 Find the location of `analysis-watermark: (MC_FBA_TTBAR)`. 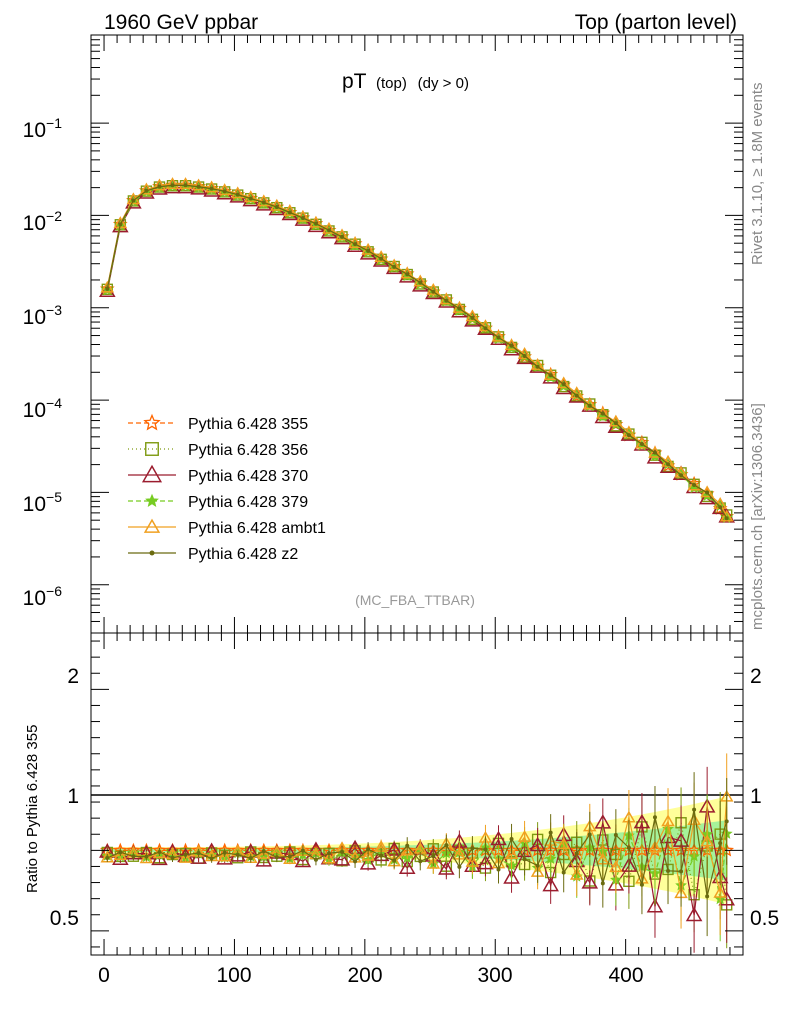

analysis-watermark: (MC_FBA_TTBAR) is located at coordinates (415, 600).